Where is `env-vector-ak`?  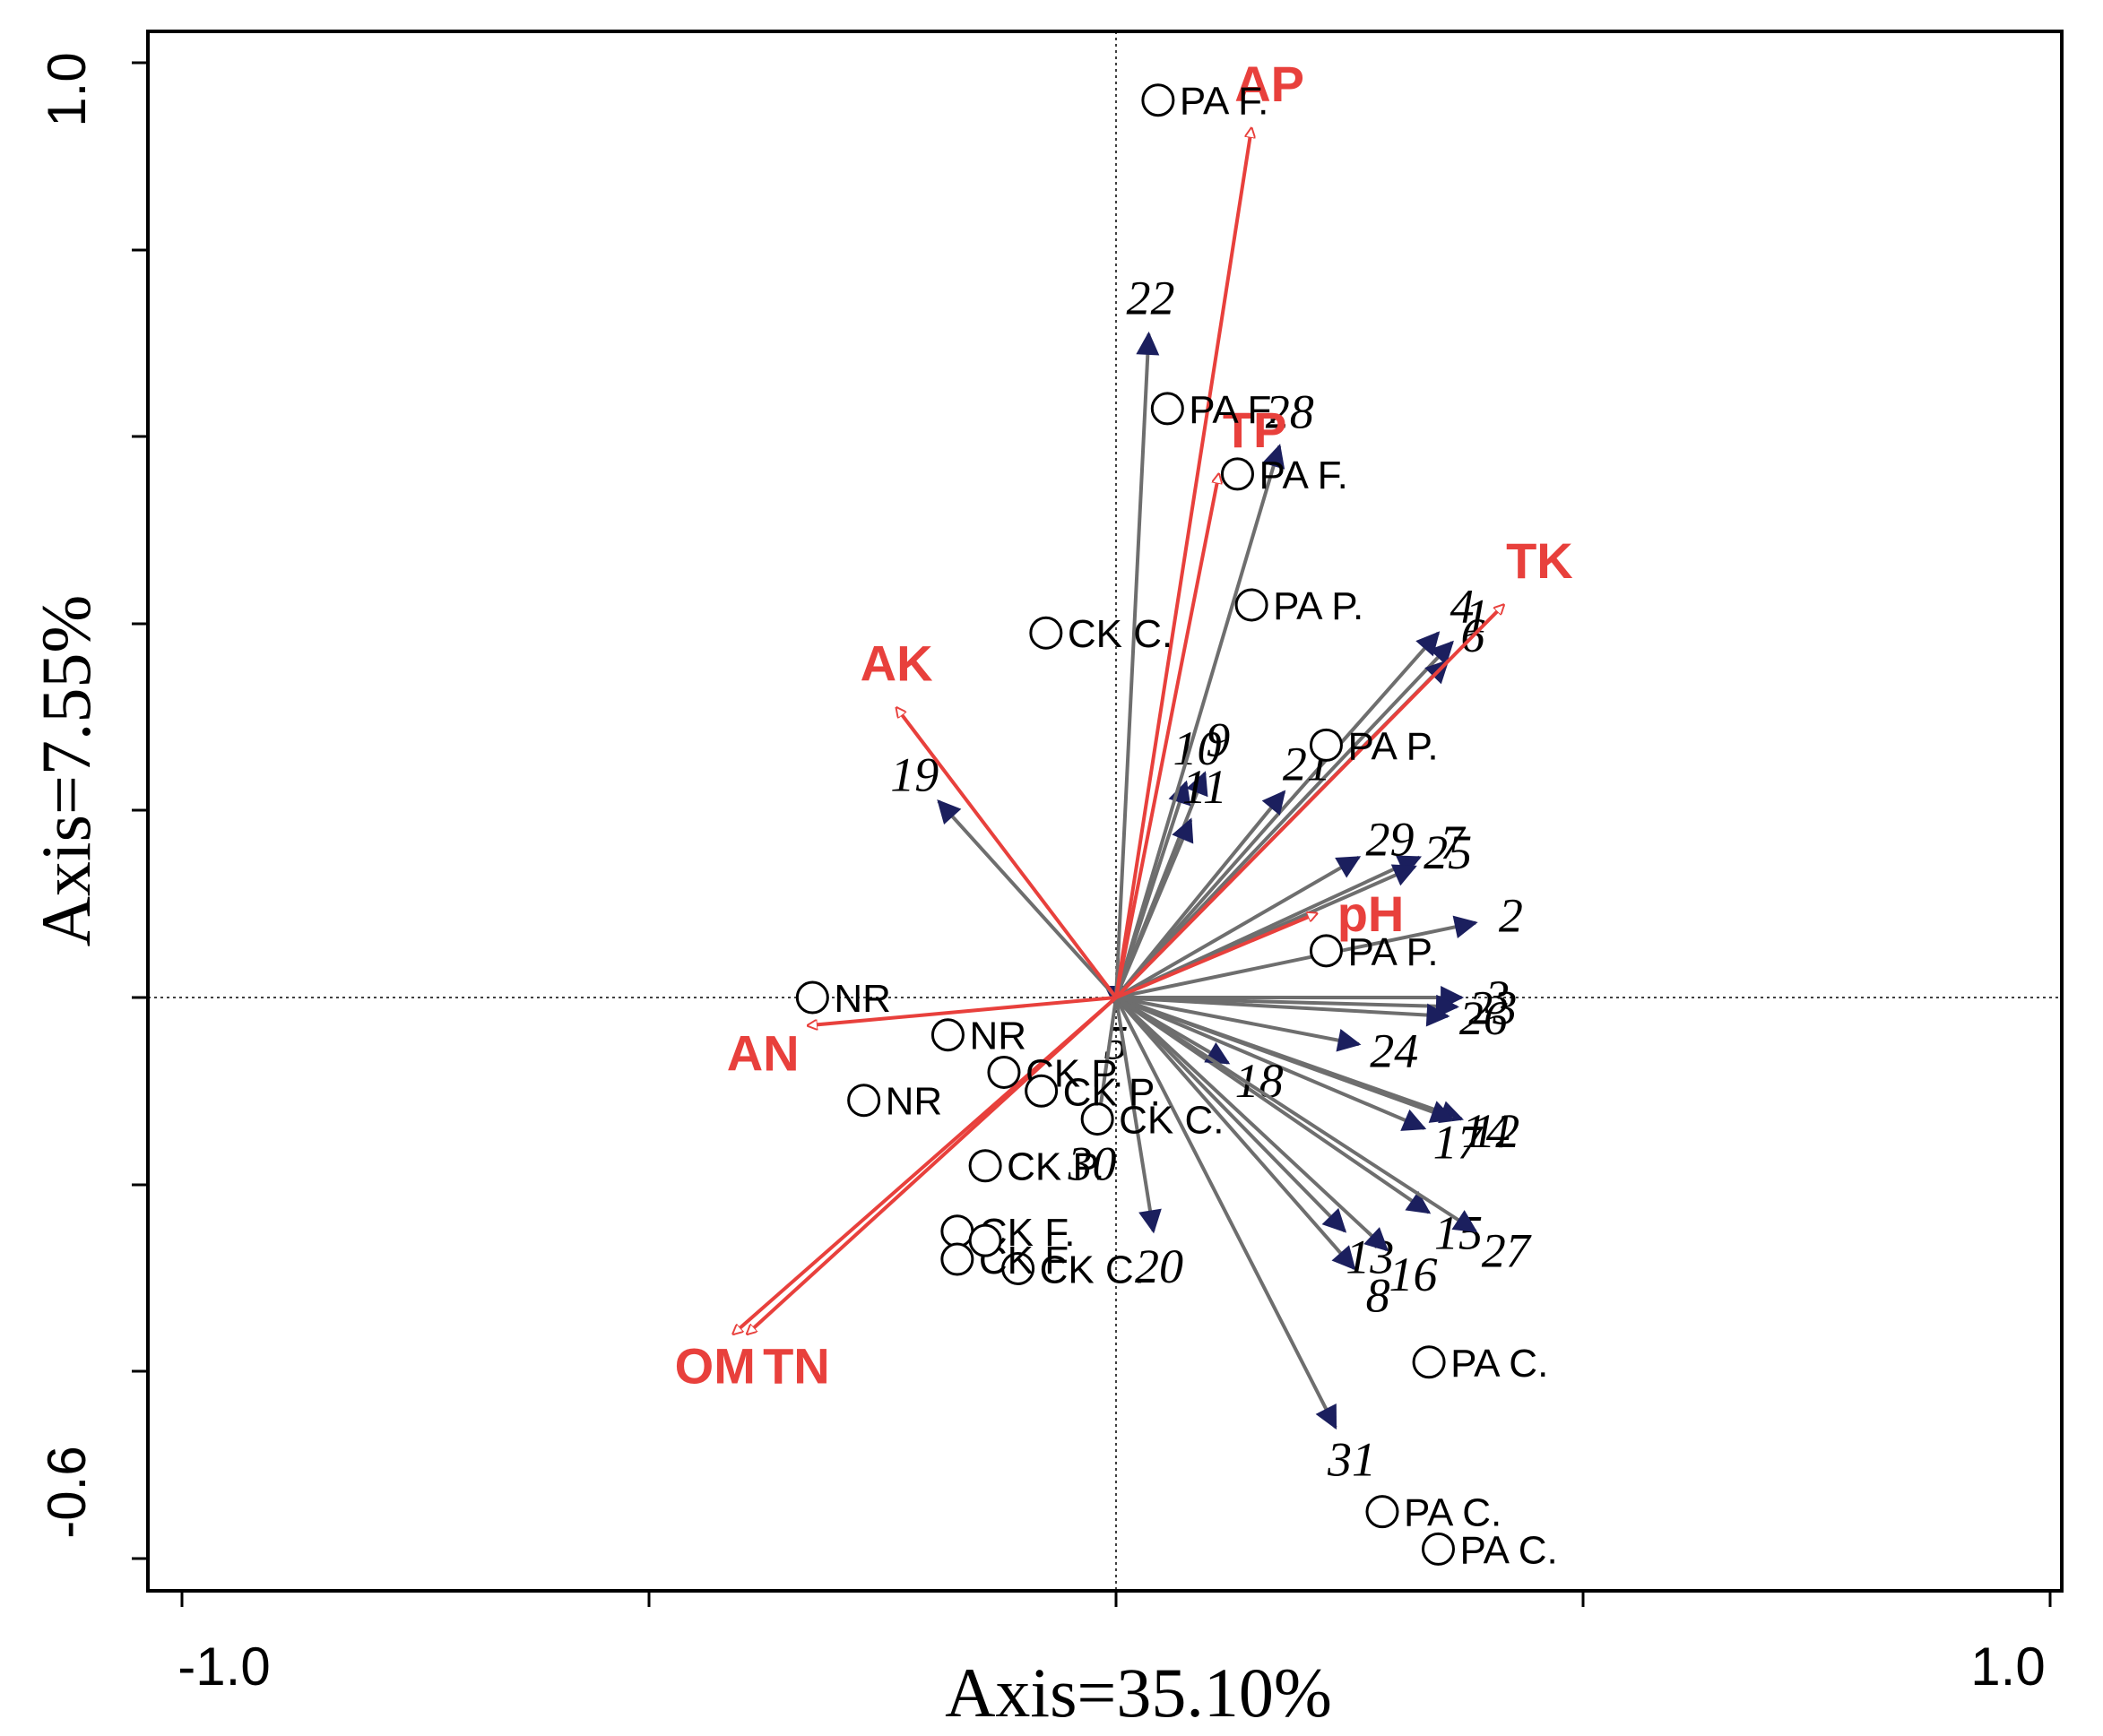 env-vector-ak is located at coordinates (1007, 853).